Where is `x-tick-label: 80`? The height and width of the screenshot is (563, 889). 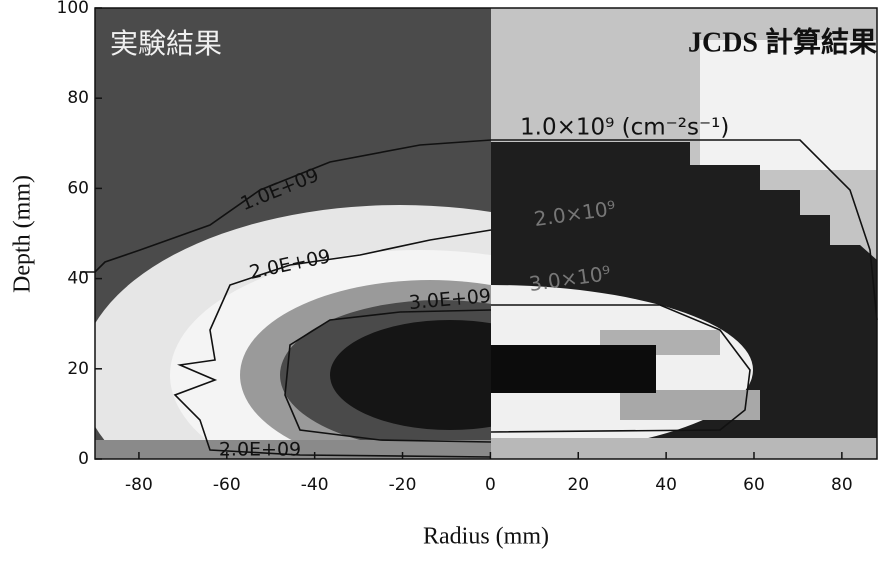 x-tick-label: 80 is located at coordinates (842, 485).